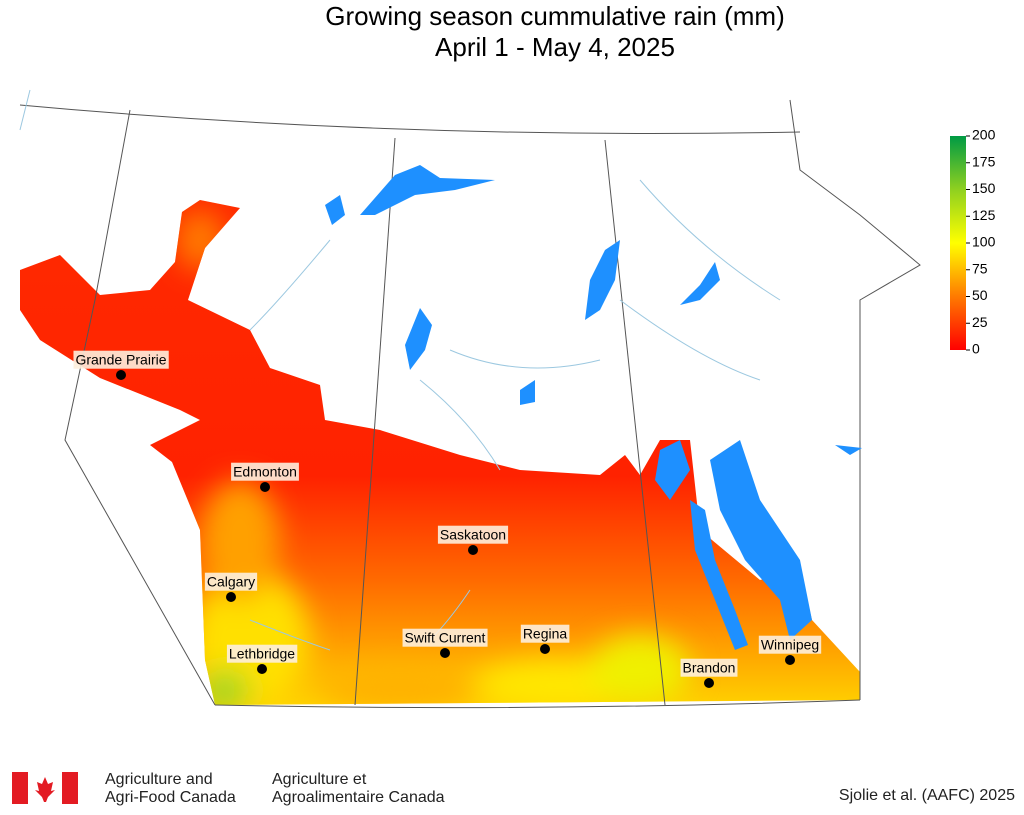  Describe the element at coordinates (159, 779) in the screenshot. I see `dept-en-1: Agriculture and` at that location.